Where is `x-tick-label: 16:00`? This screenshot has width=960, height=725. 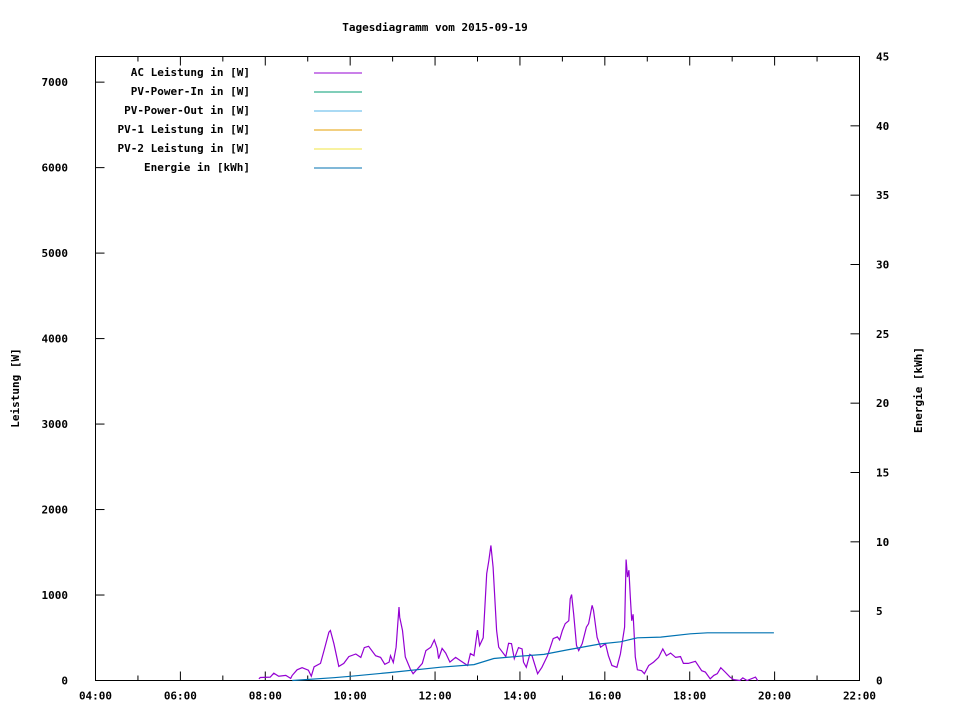
x-tick-label: 16:00 is located at coordinates (604, 696).